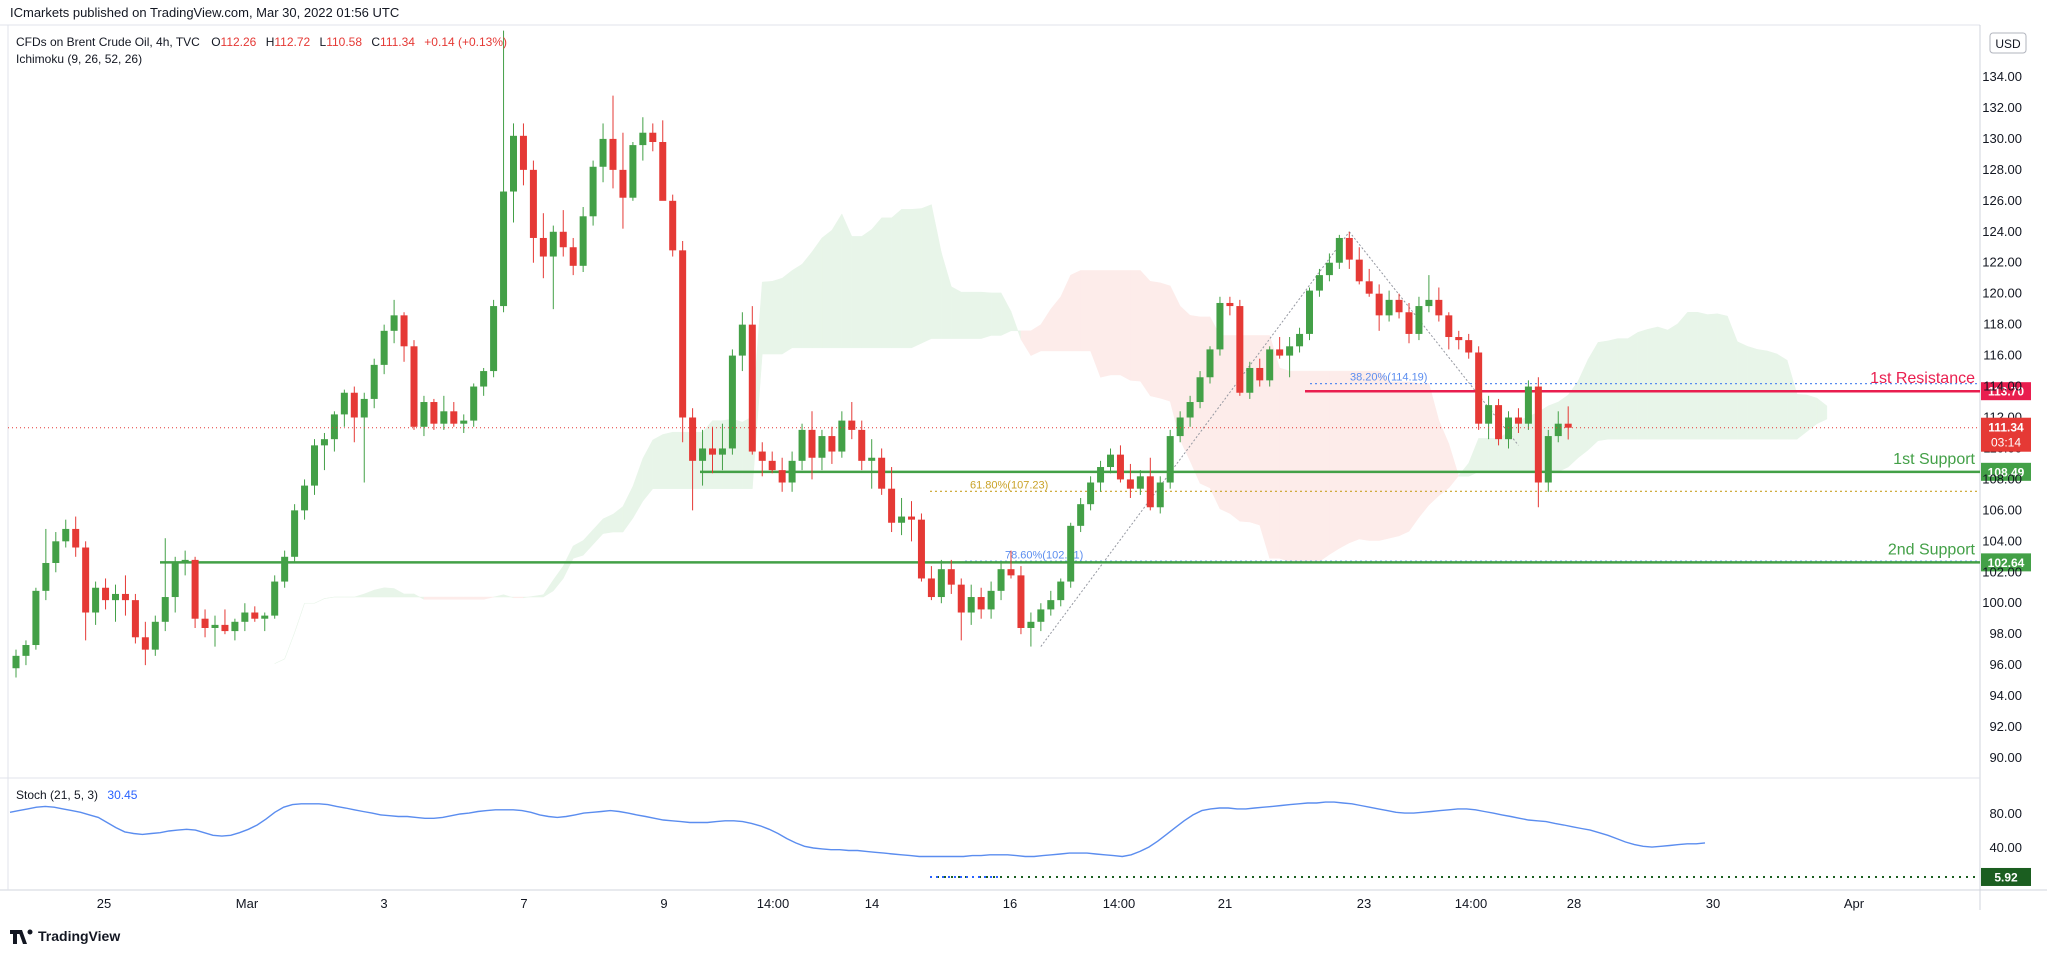  I want to click on stoch-legend: Stoch (21, 5, 3) 30.45, so click(77, 795).